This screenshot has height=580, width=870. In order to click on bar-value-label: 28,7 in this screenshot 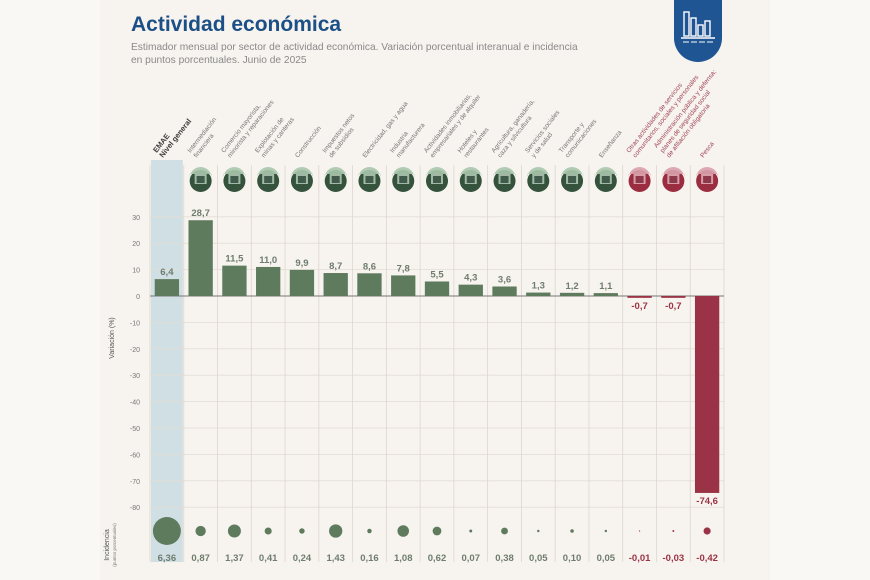, I will do `click(200, 213)`.